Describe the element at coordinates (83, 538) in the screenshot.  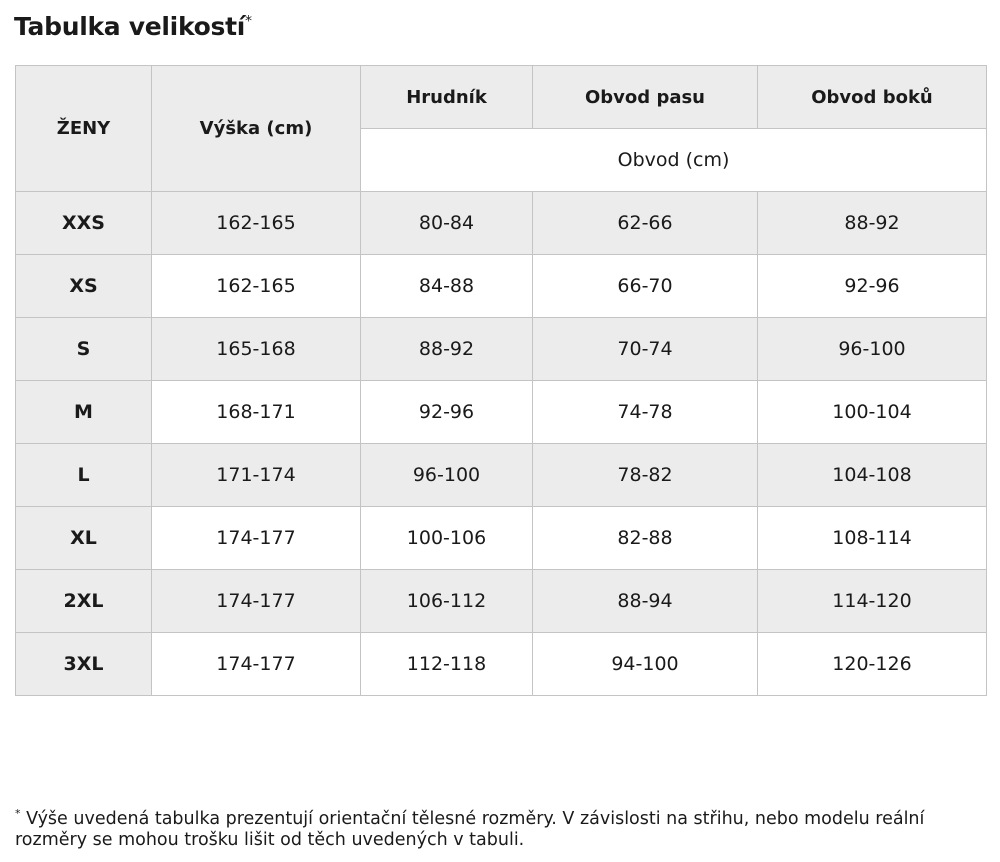
I see `size-label: XL` at that location.